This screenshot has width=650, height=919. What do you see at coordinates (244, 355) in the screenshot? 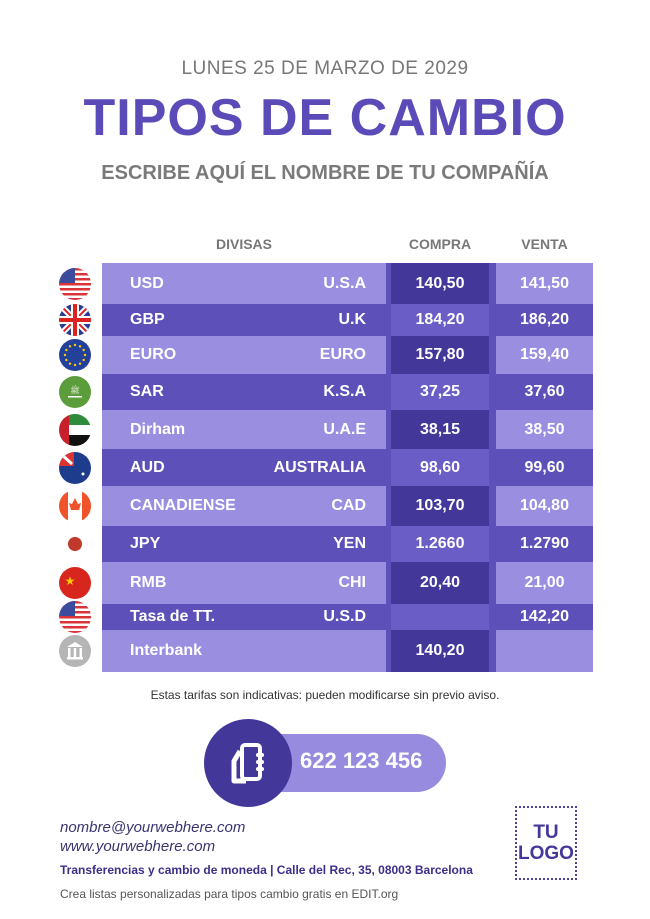
I see `divisa-cell: EURO EURO` at bounding box center [244, 355].